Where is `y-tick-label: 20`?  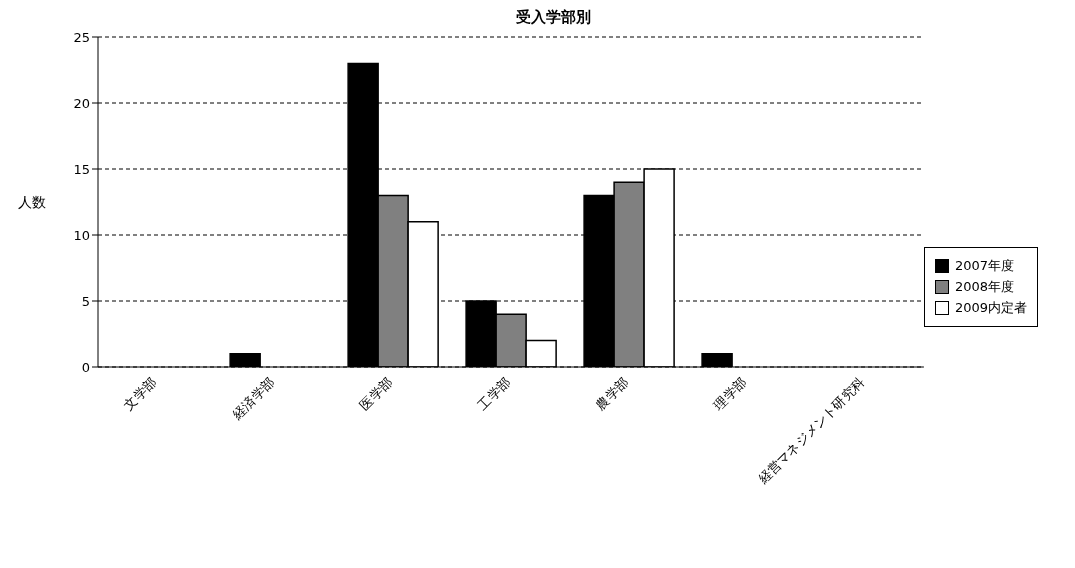 y-tick-label: 20 is located at coordinates (81, 103).